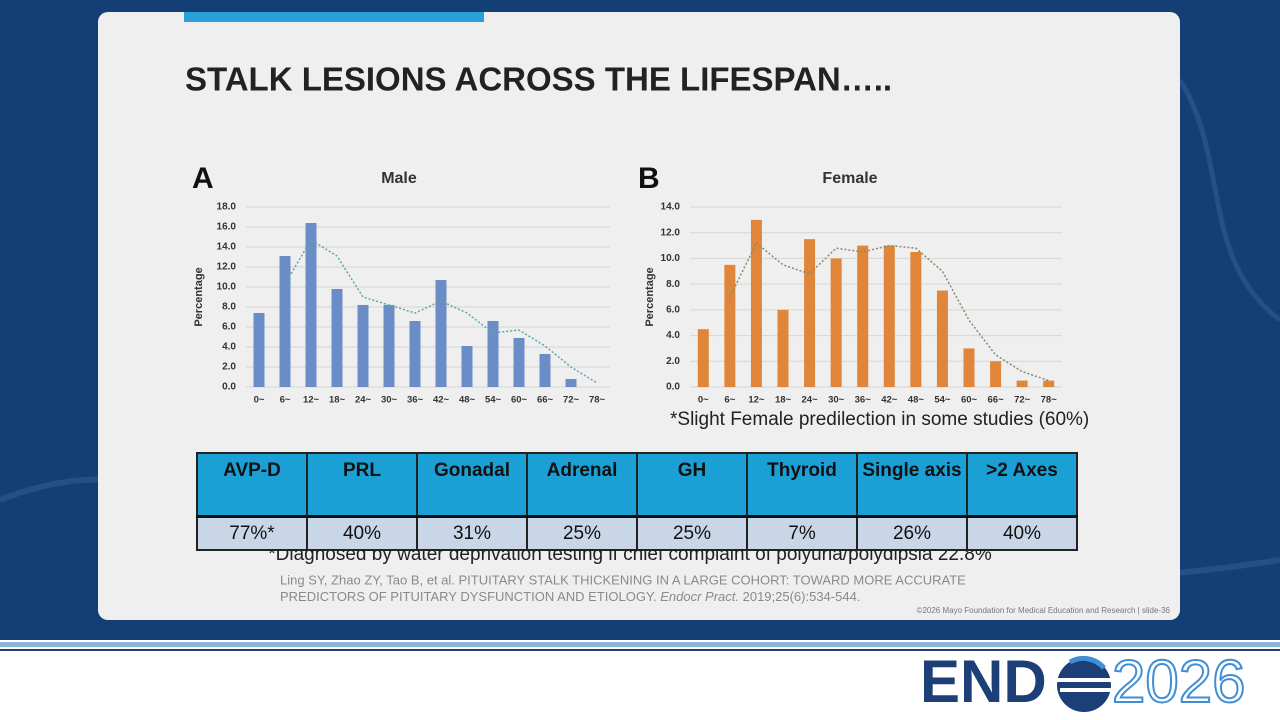  I want to click on panel-letter: A, so click(203, 178).